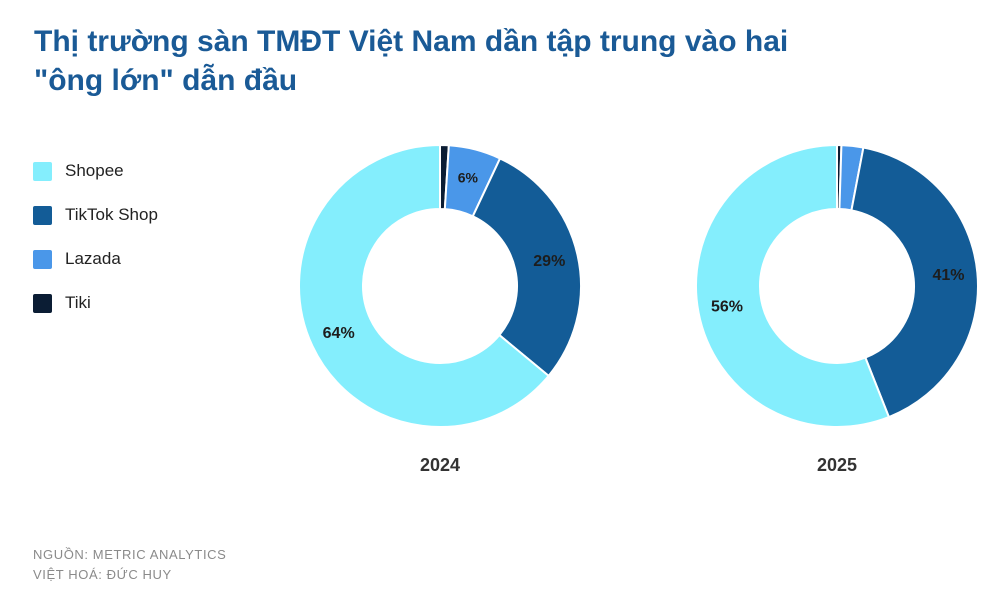 The height and width of the screenshot is (609, 1000). I want to click on legend-swatch-tiki, so click(42, 303).